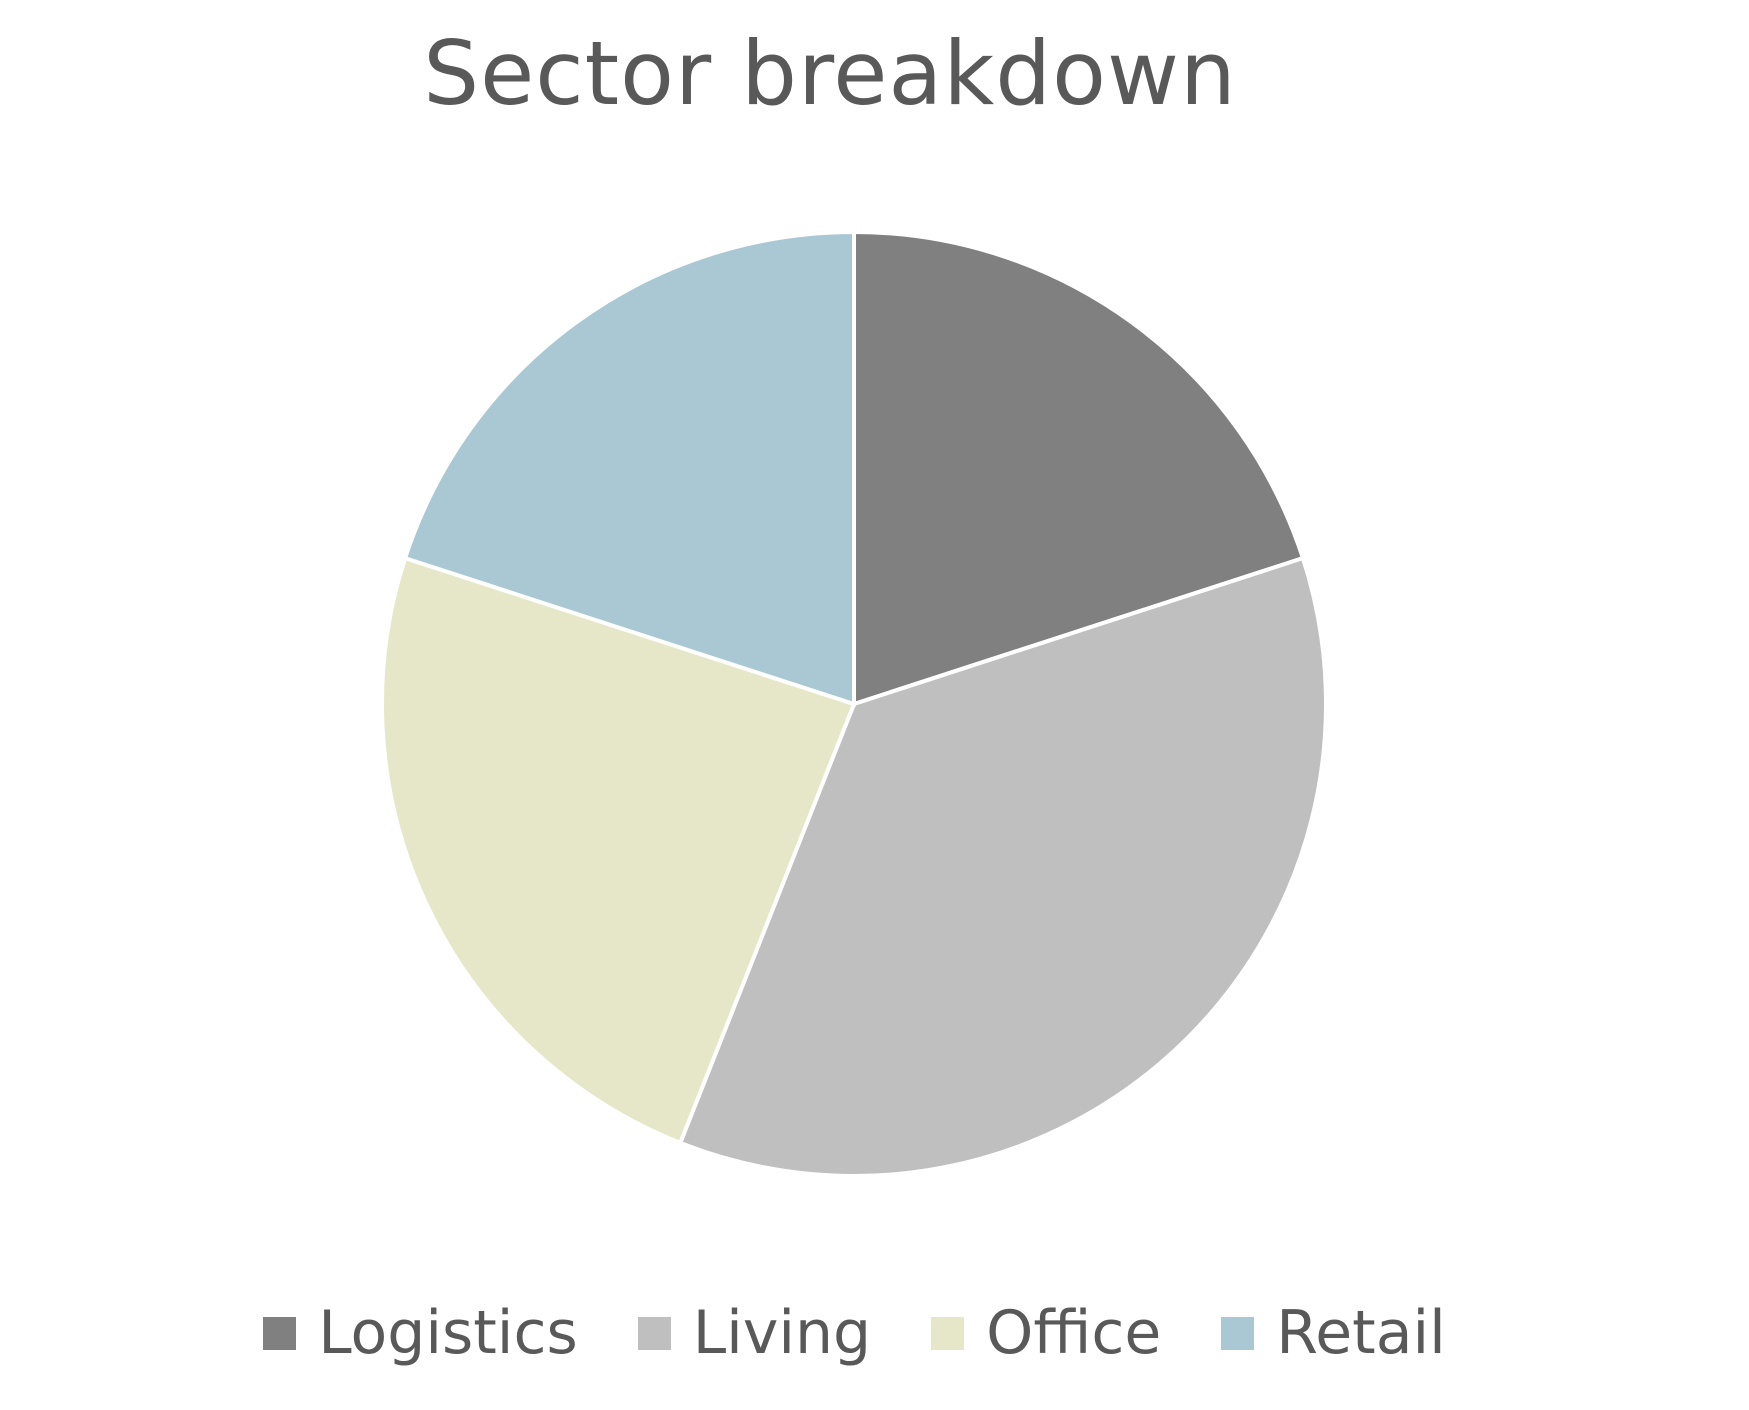 The image size is (1749, 1410). Describe the element at coordinates (618, 850) in the screenshot. I see `pie-slice-office` at that location.